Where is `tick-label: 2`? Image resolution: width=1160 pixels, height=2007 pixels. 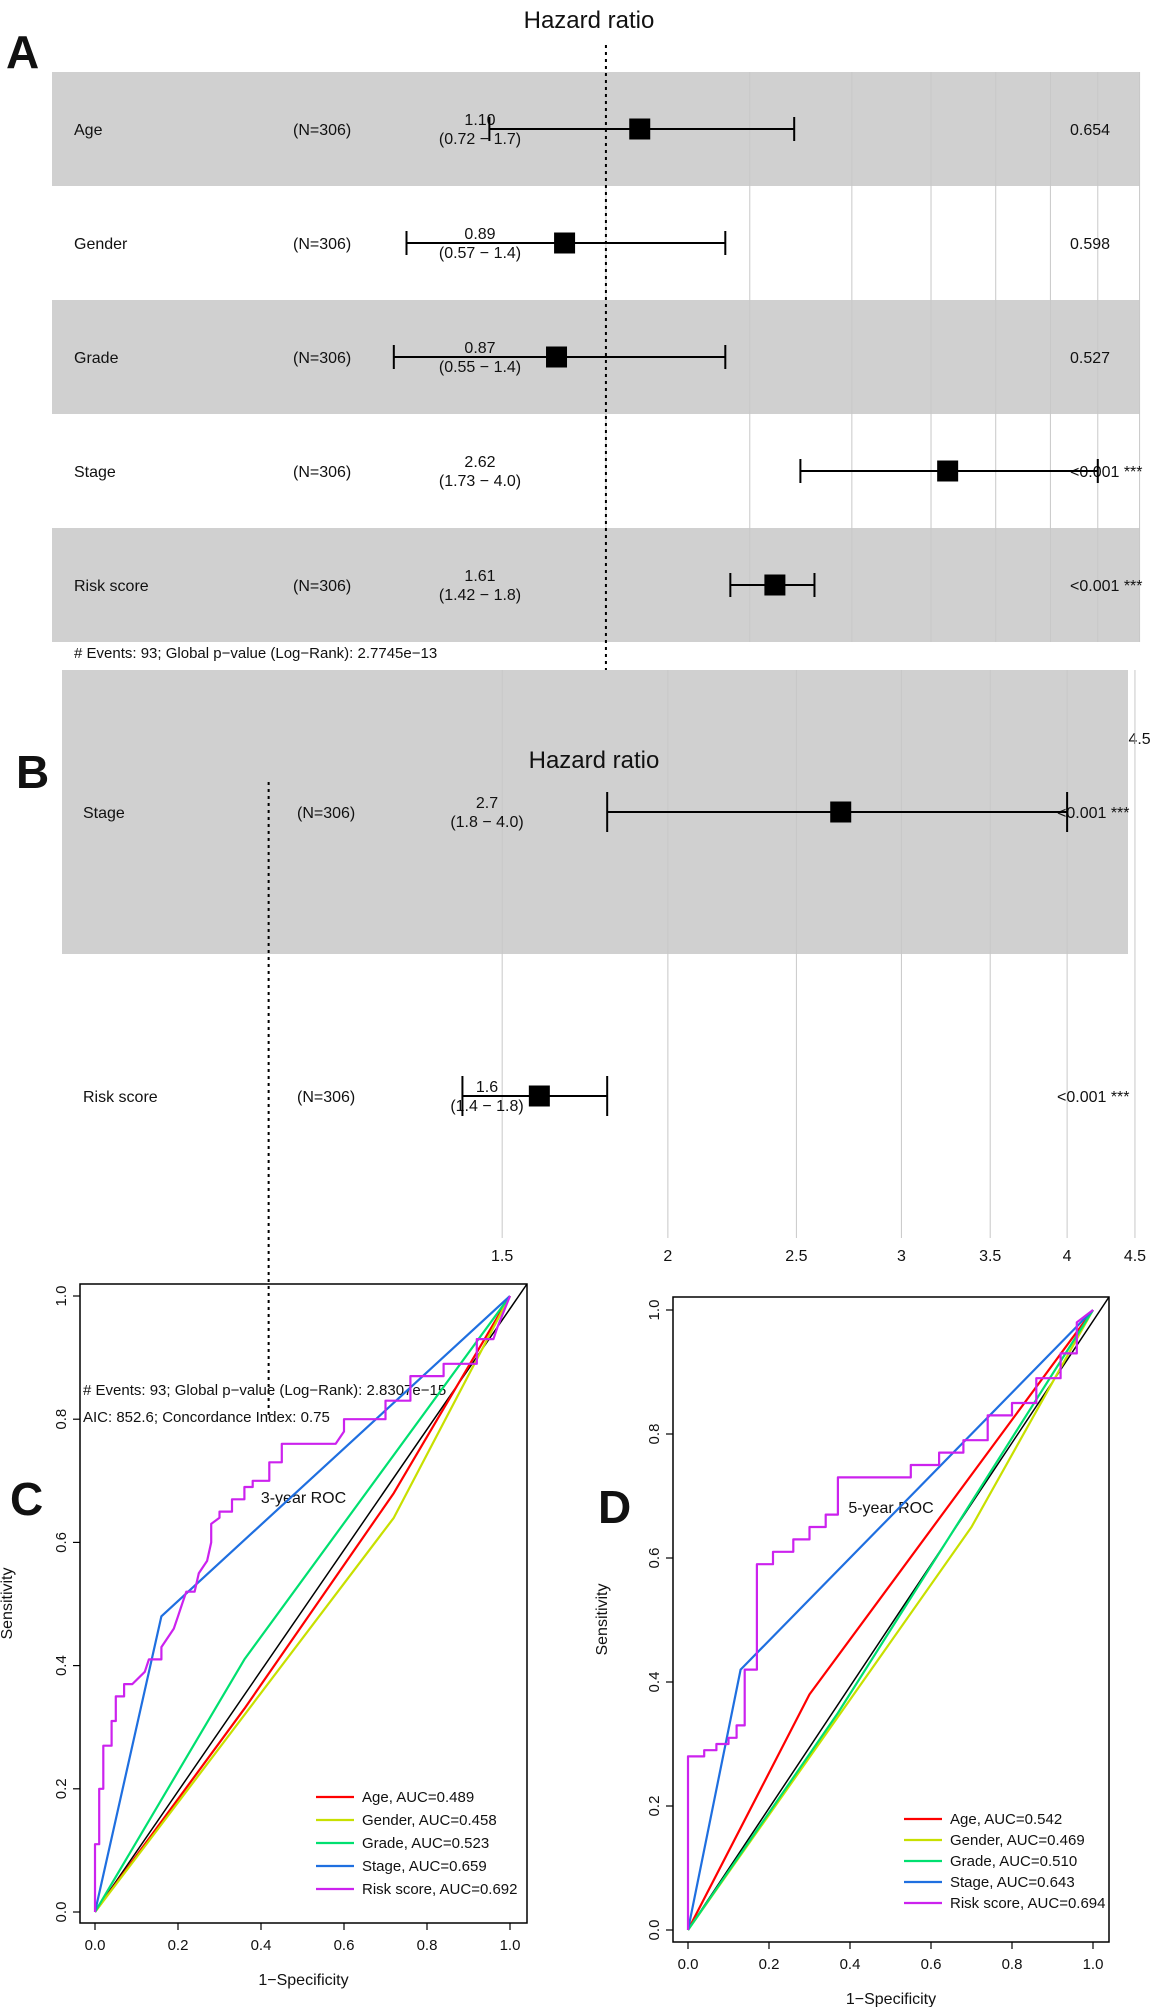
tick-label: 2 is located at coordinates (667, 1256).